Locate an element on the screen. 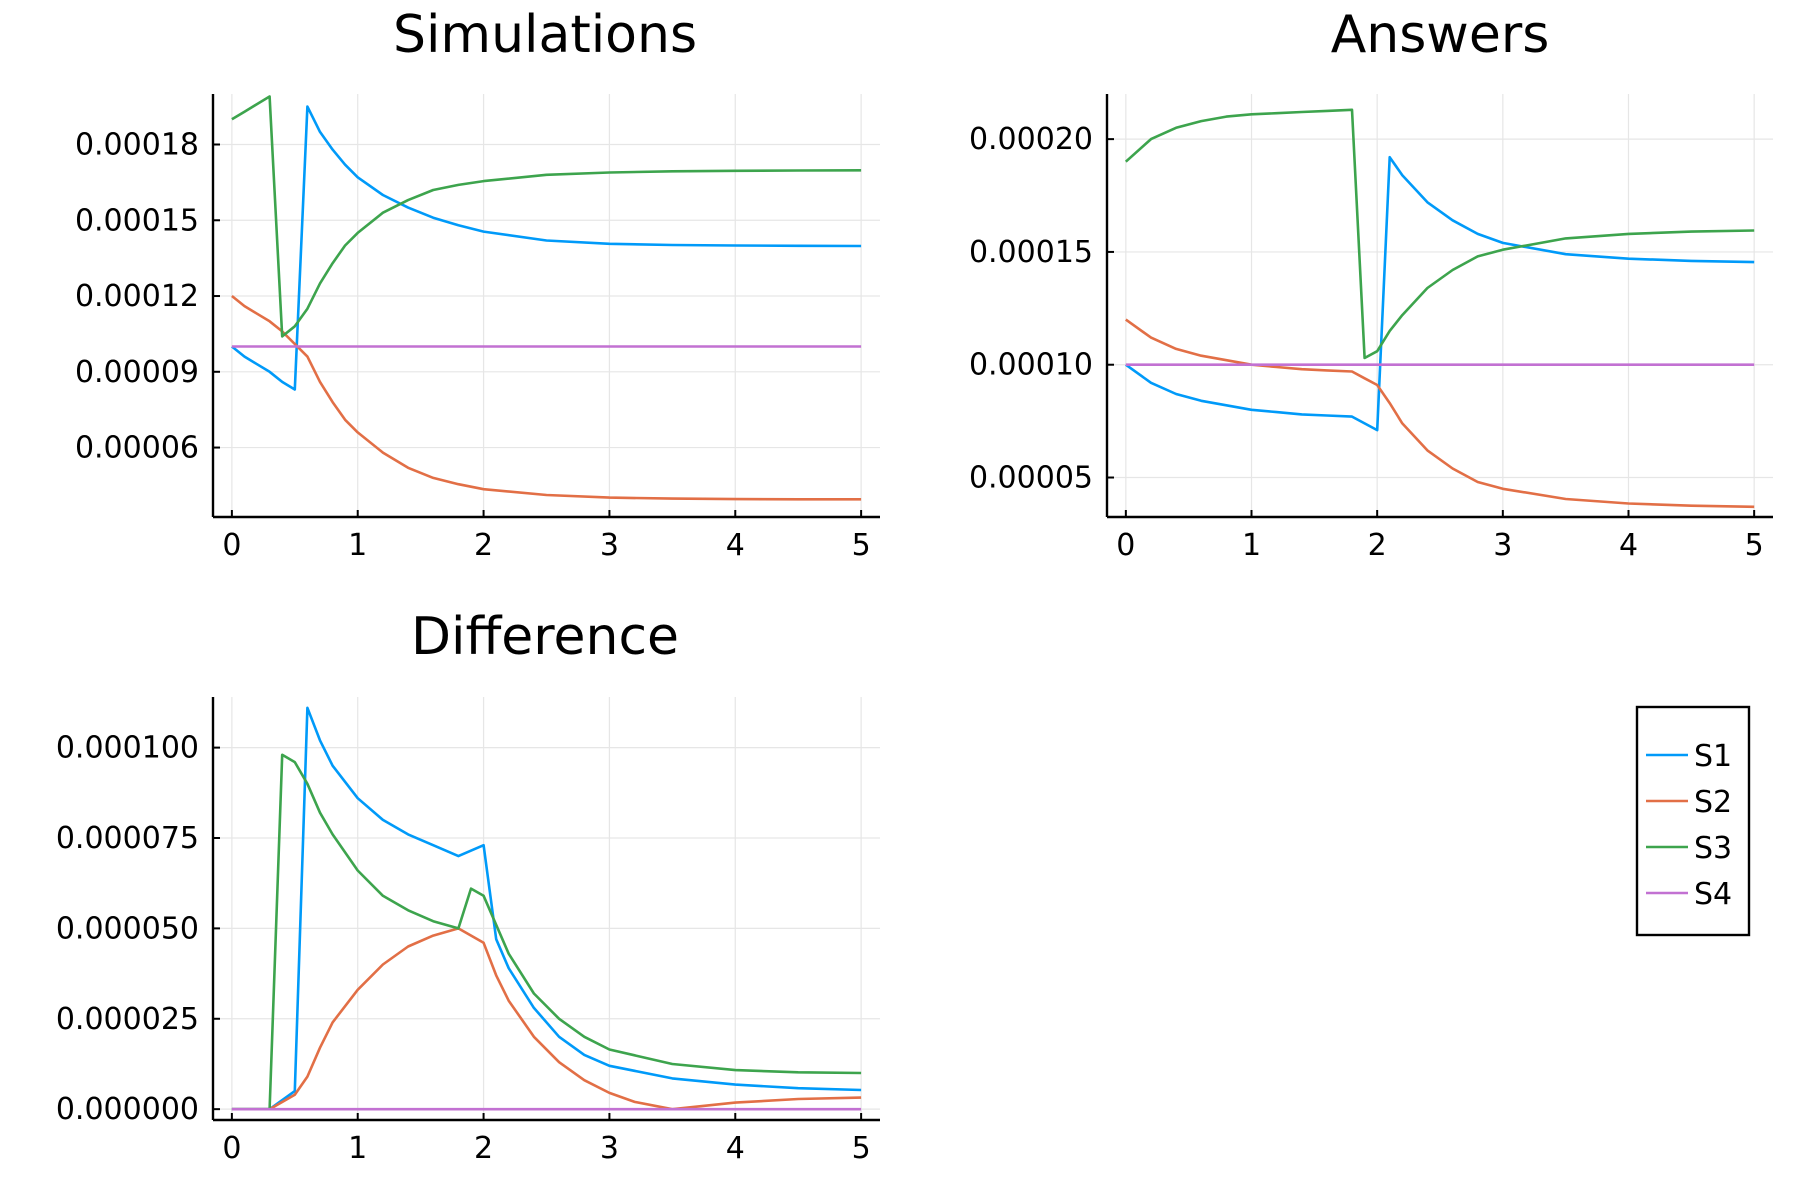  legend-label-s3: S3 is located at coordinates (1713, 848).